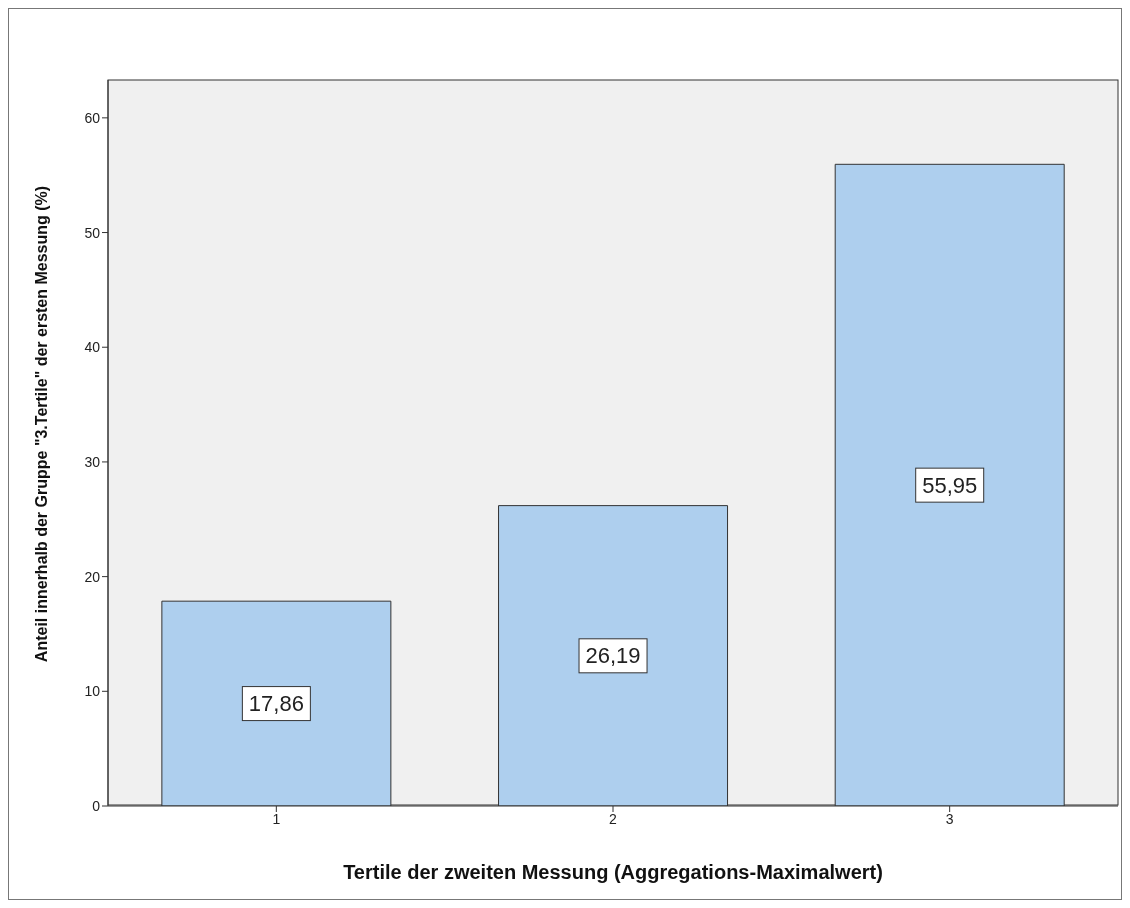 This screenshot has width=1130, height=908. Describe the element at coordinates (92, 461) in the screenshot. I see `y-tick-label: 30` at that location.